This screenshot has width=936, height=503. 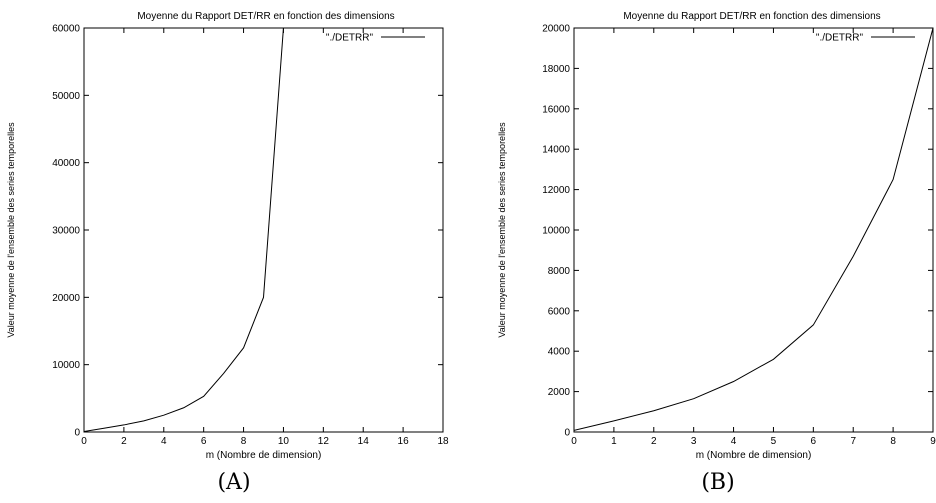 I want to click on x-tick-label: 10, so click(x=284, y=441).